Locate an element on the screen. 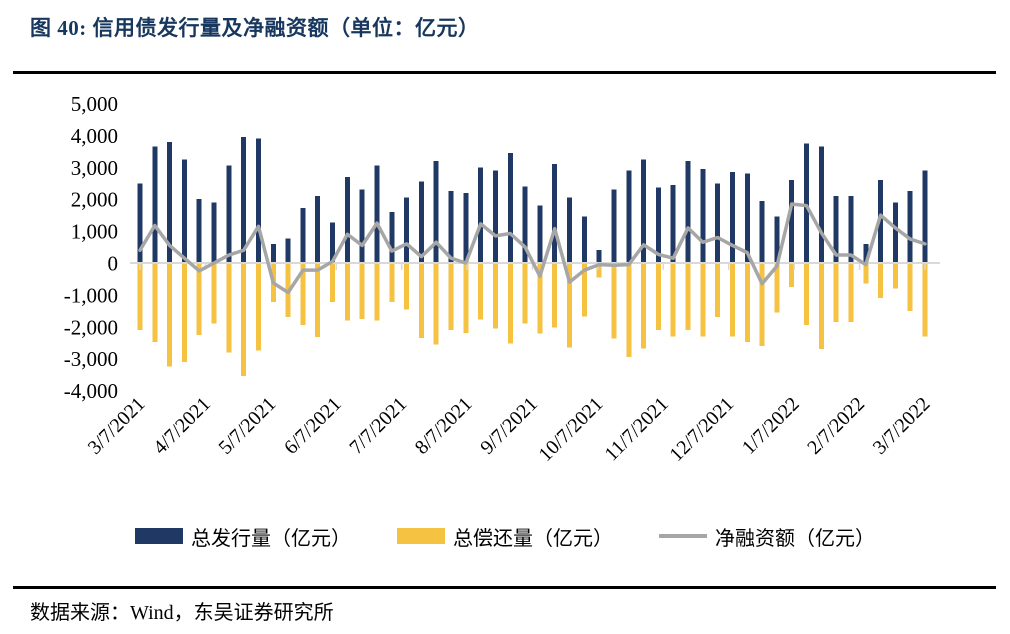 Image resolution: width=1010 pixels, height=634 pixels. legend-item-issuance: 总发行量（亿元） is located at coordinates (243, 536).